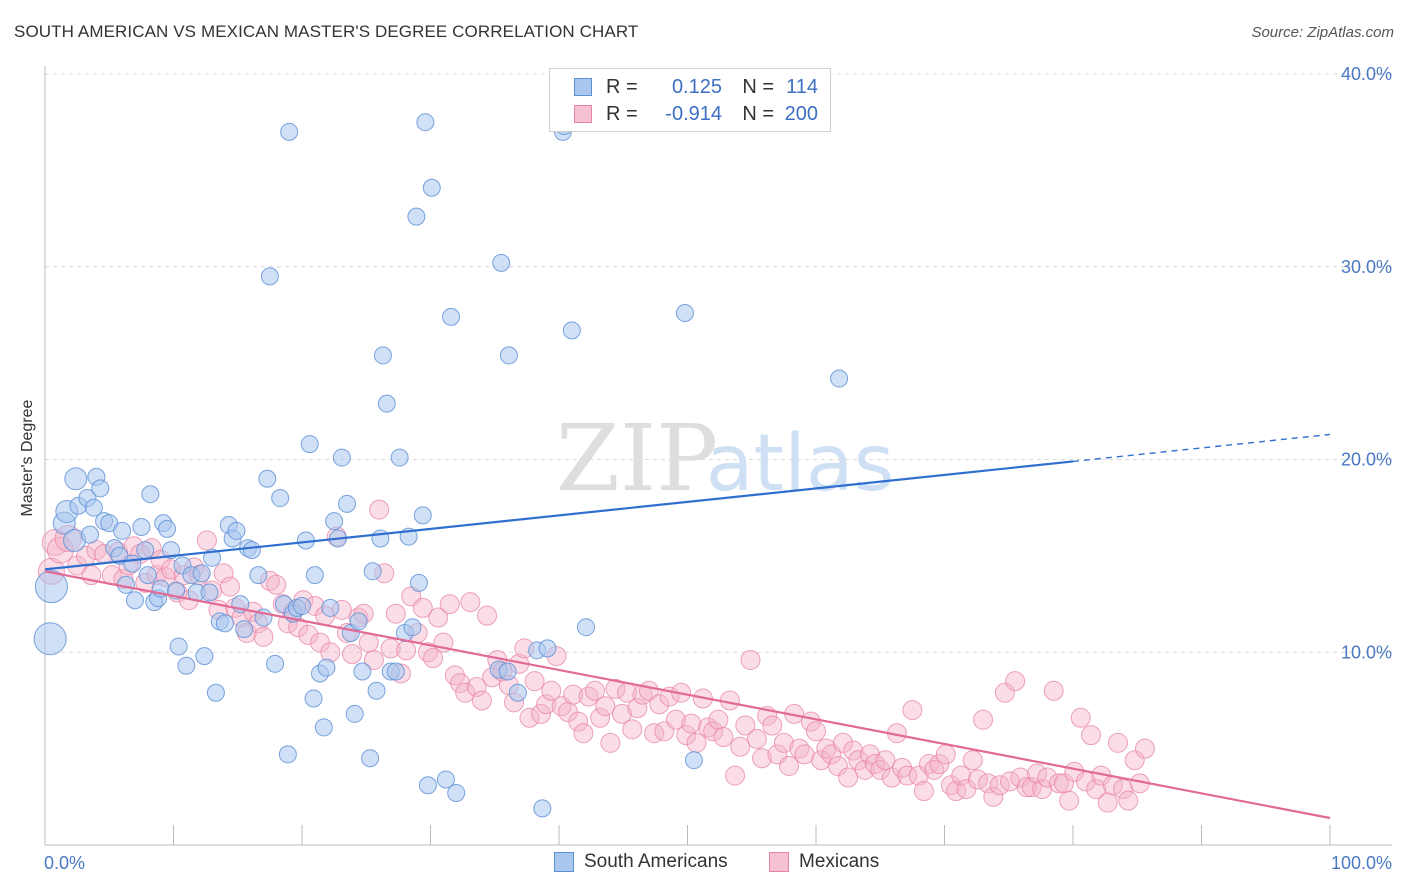  Describe the element at coordinates (800, 464) in the screenshot. I see `watermark-atlas: atlas` at that location.